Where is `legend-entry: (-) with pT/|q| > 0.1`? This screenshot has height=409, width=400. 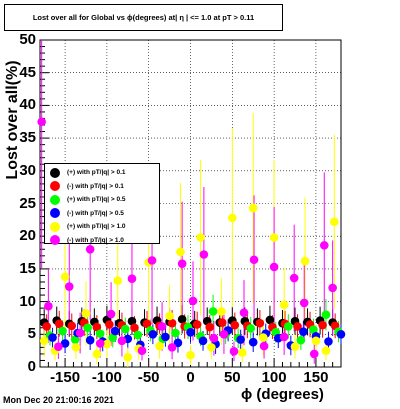 legend-entry: (-) with pT/|q| > 0.1 is located at coordinates (102, 187).